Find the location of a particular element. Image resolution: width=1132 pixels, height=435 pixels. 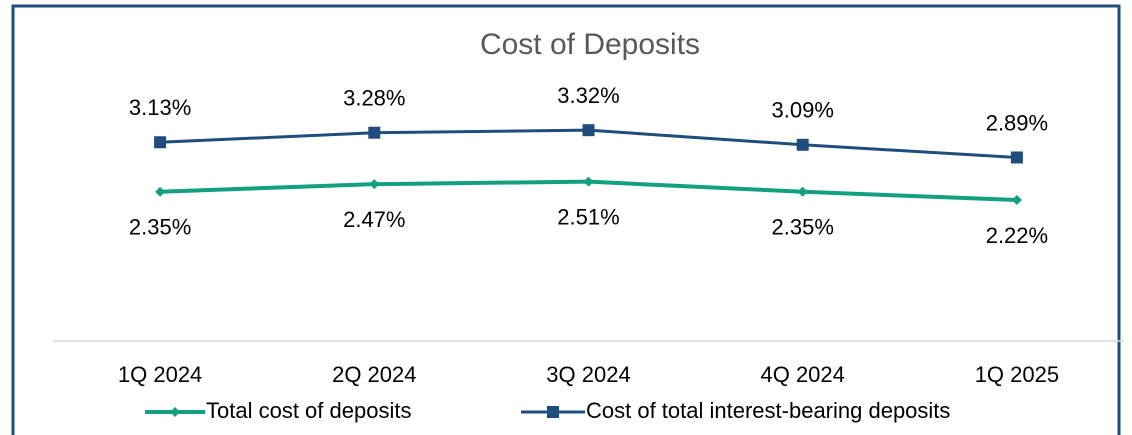

data-label: 2.51% is located at coordinates (588, 216).